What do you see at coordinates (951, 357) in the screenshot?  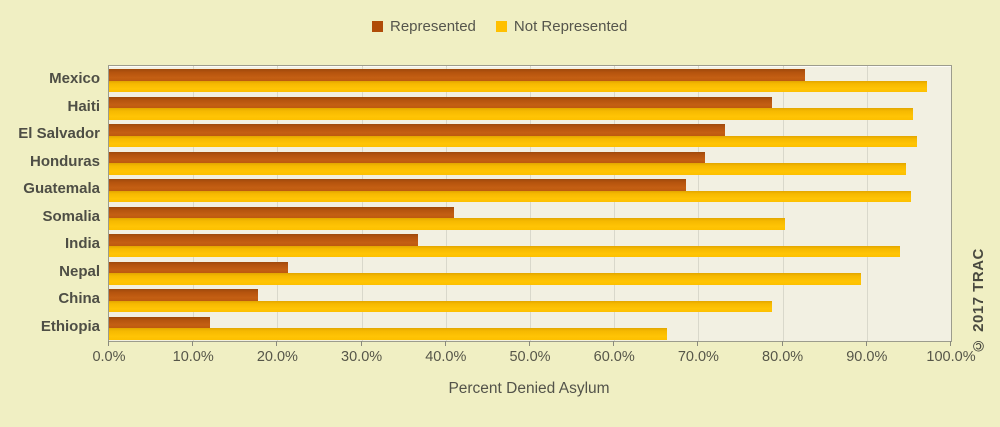 I see `x-tick-label: 100.0%` at bounding box center [951, 357].